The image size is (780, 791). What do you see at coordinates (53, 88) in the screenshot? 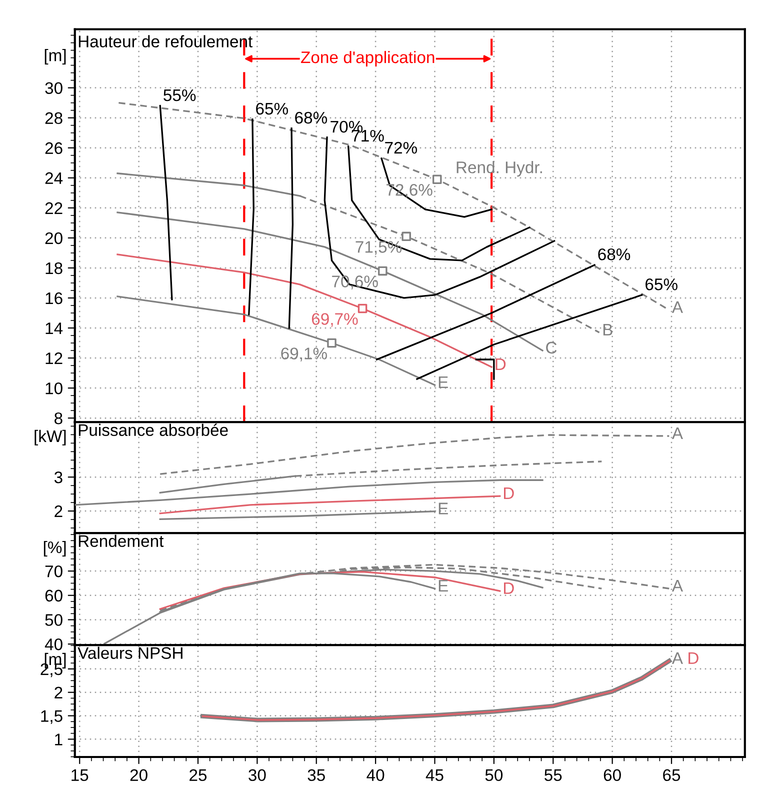
I see `y-tick-label: 30` at bounding box center [53, 88].